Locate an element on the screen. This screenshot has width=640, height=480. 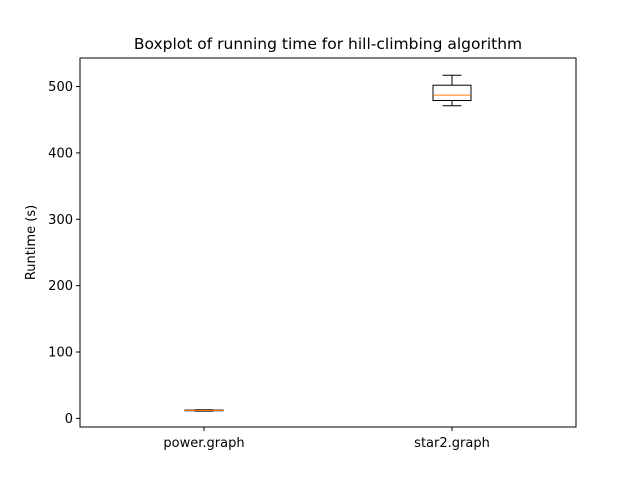
y-tick-label: 300 is located at coordinates (60, 220).